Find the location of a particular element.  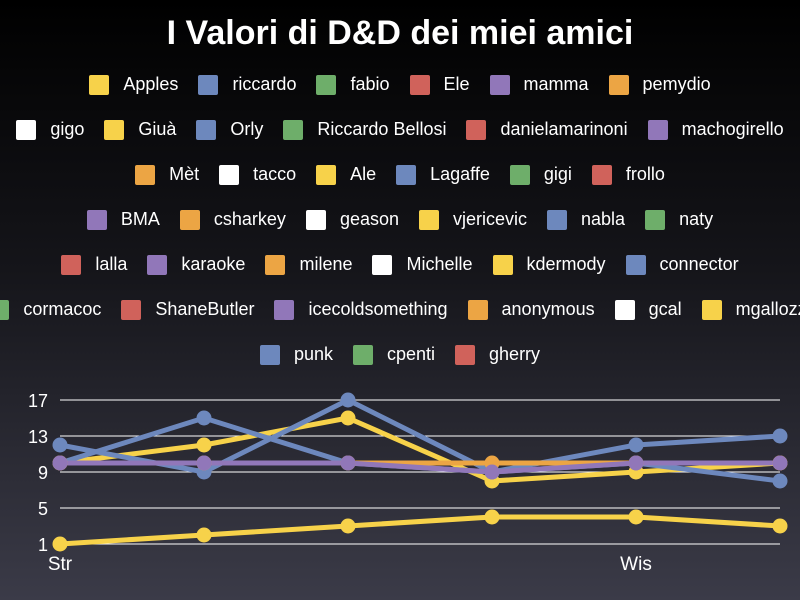

y-tick-label: 1 is located at coordinates (43, 545).